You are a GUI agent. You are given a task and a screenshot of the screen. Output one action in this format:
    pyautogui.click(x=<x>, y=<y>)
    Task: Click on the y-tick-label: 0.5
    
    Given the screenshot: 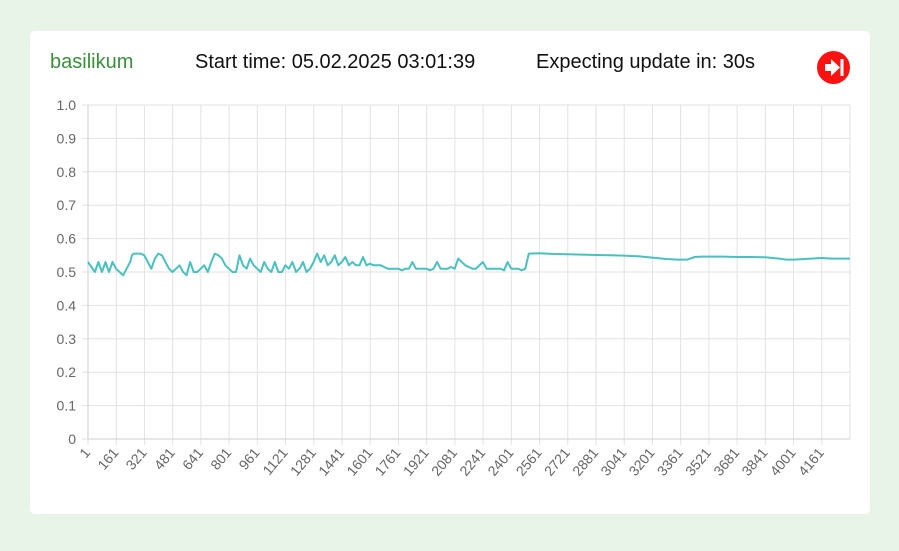 What is the action you would take?
    pyautogui.click(x=67, y=272)
    